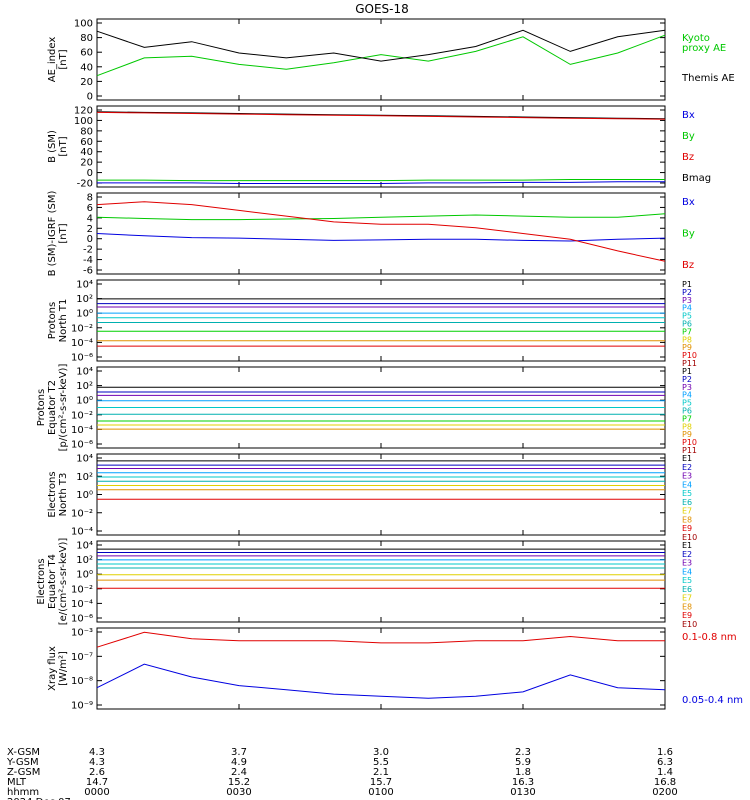  I want to click on column-value: 0130, so click(522, 792).